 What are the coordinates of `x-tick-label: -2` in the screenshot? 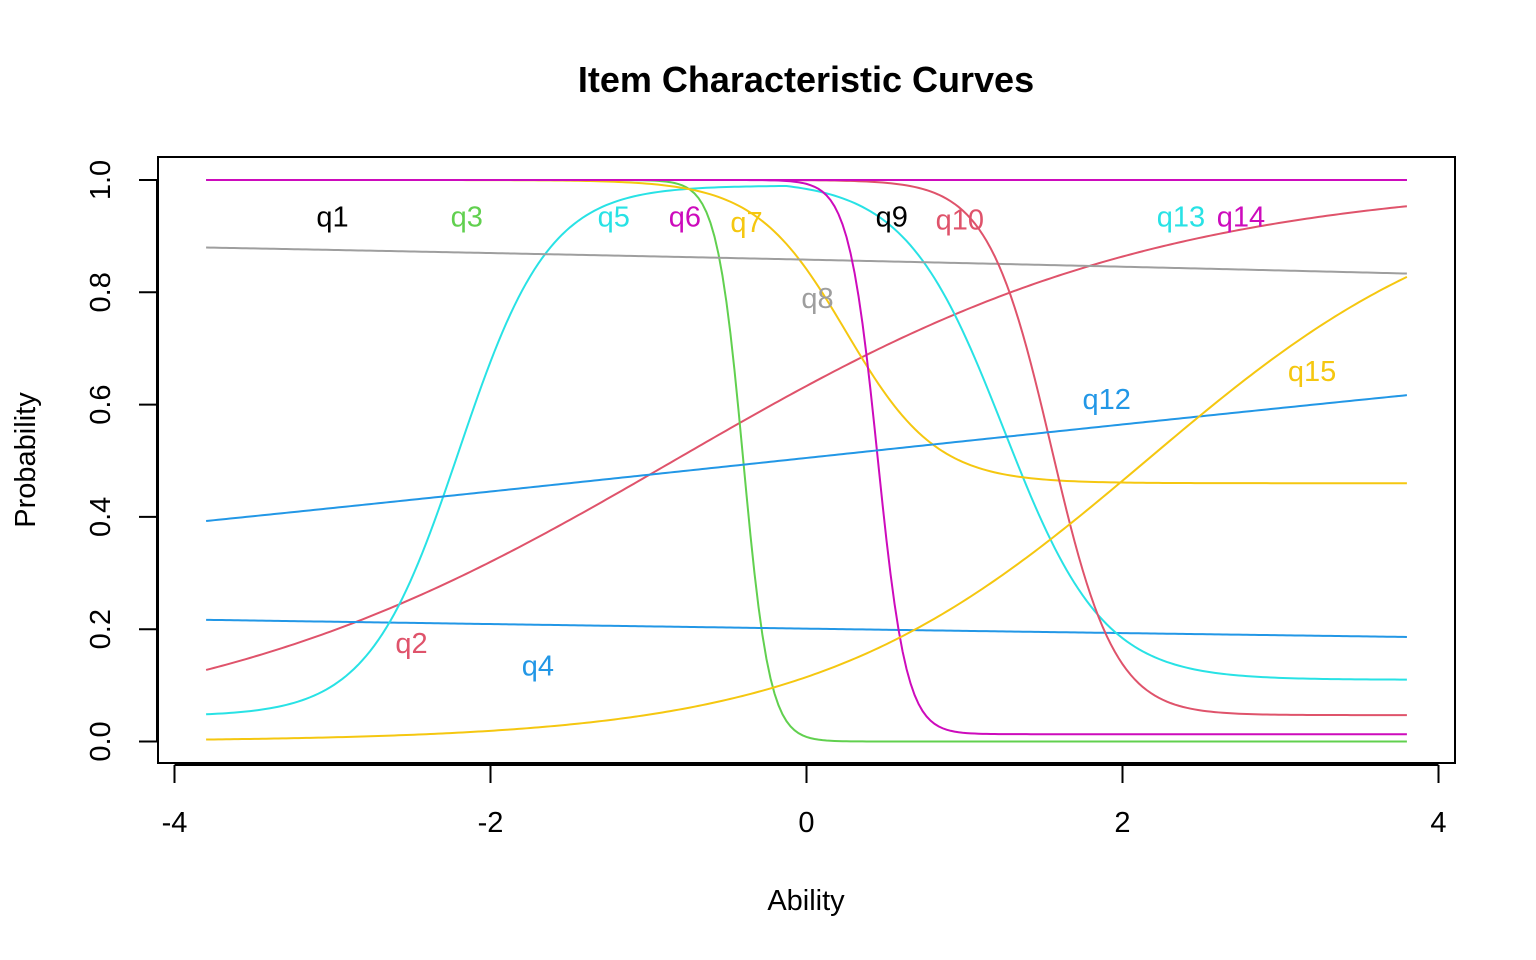 It's located at (491, 823).